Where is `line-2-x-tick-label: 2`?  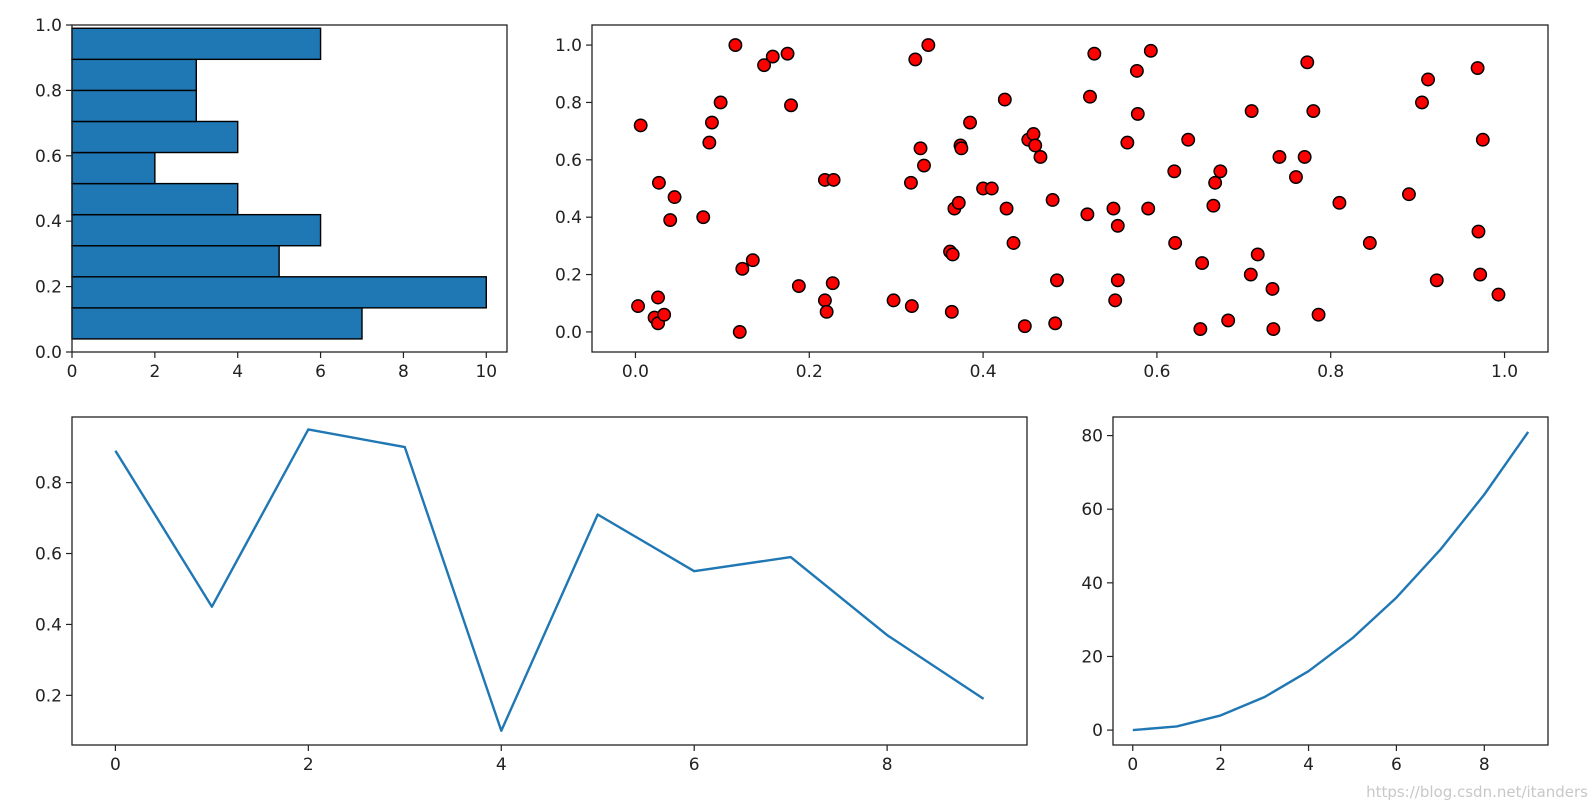 line-2-x-tick-label: 2 is located at coordinates (308, 765).